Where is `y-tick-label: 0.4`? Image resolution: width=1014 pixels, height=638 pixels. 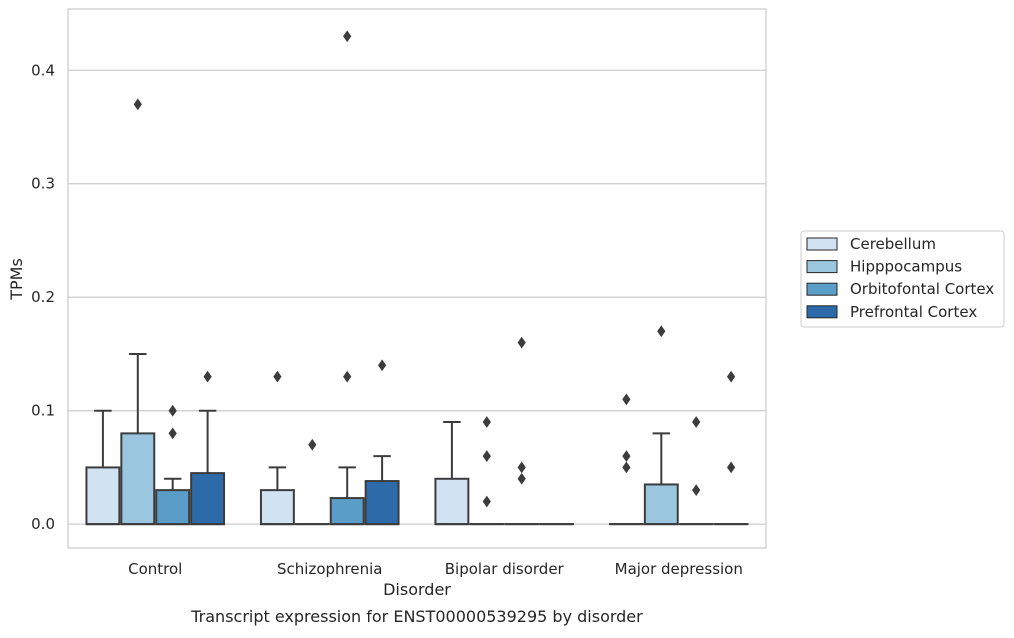 y-tick-label: 0.4 is located at coordinates (43, 70).